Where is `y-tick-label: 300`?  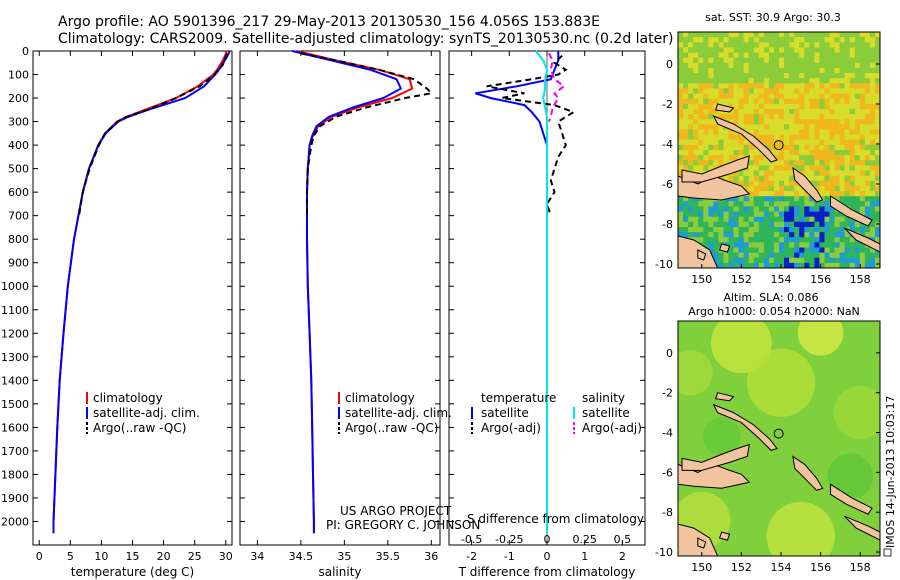
y-tick-label: 300 is located at coordinates (18, 122).